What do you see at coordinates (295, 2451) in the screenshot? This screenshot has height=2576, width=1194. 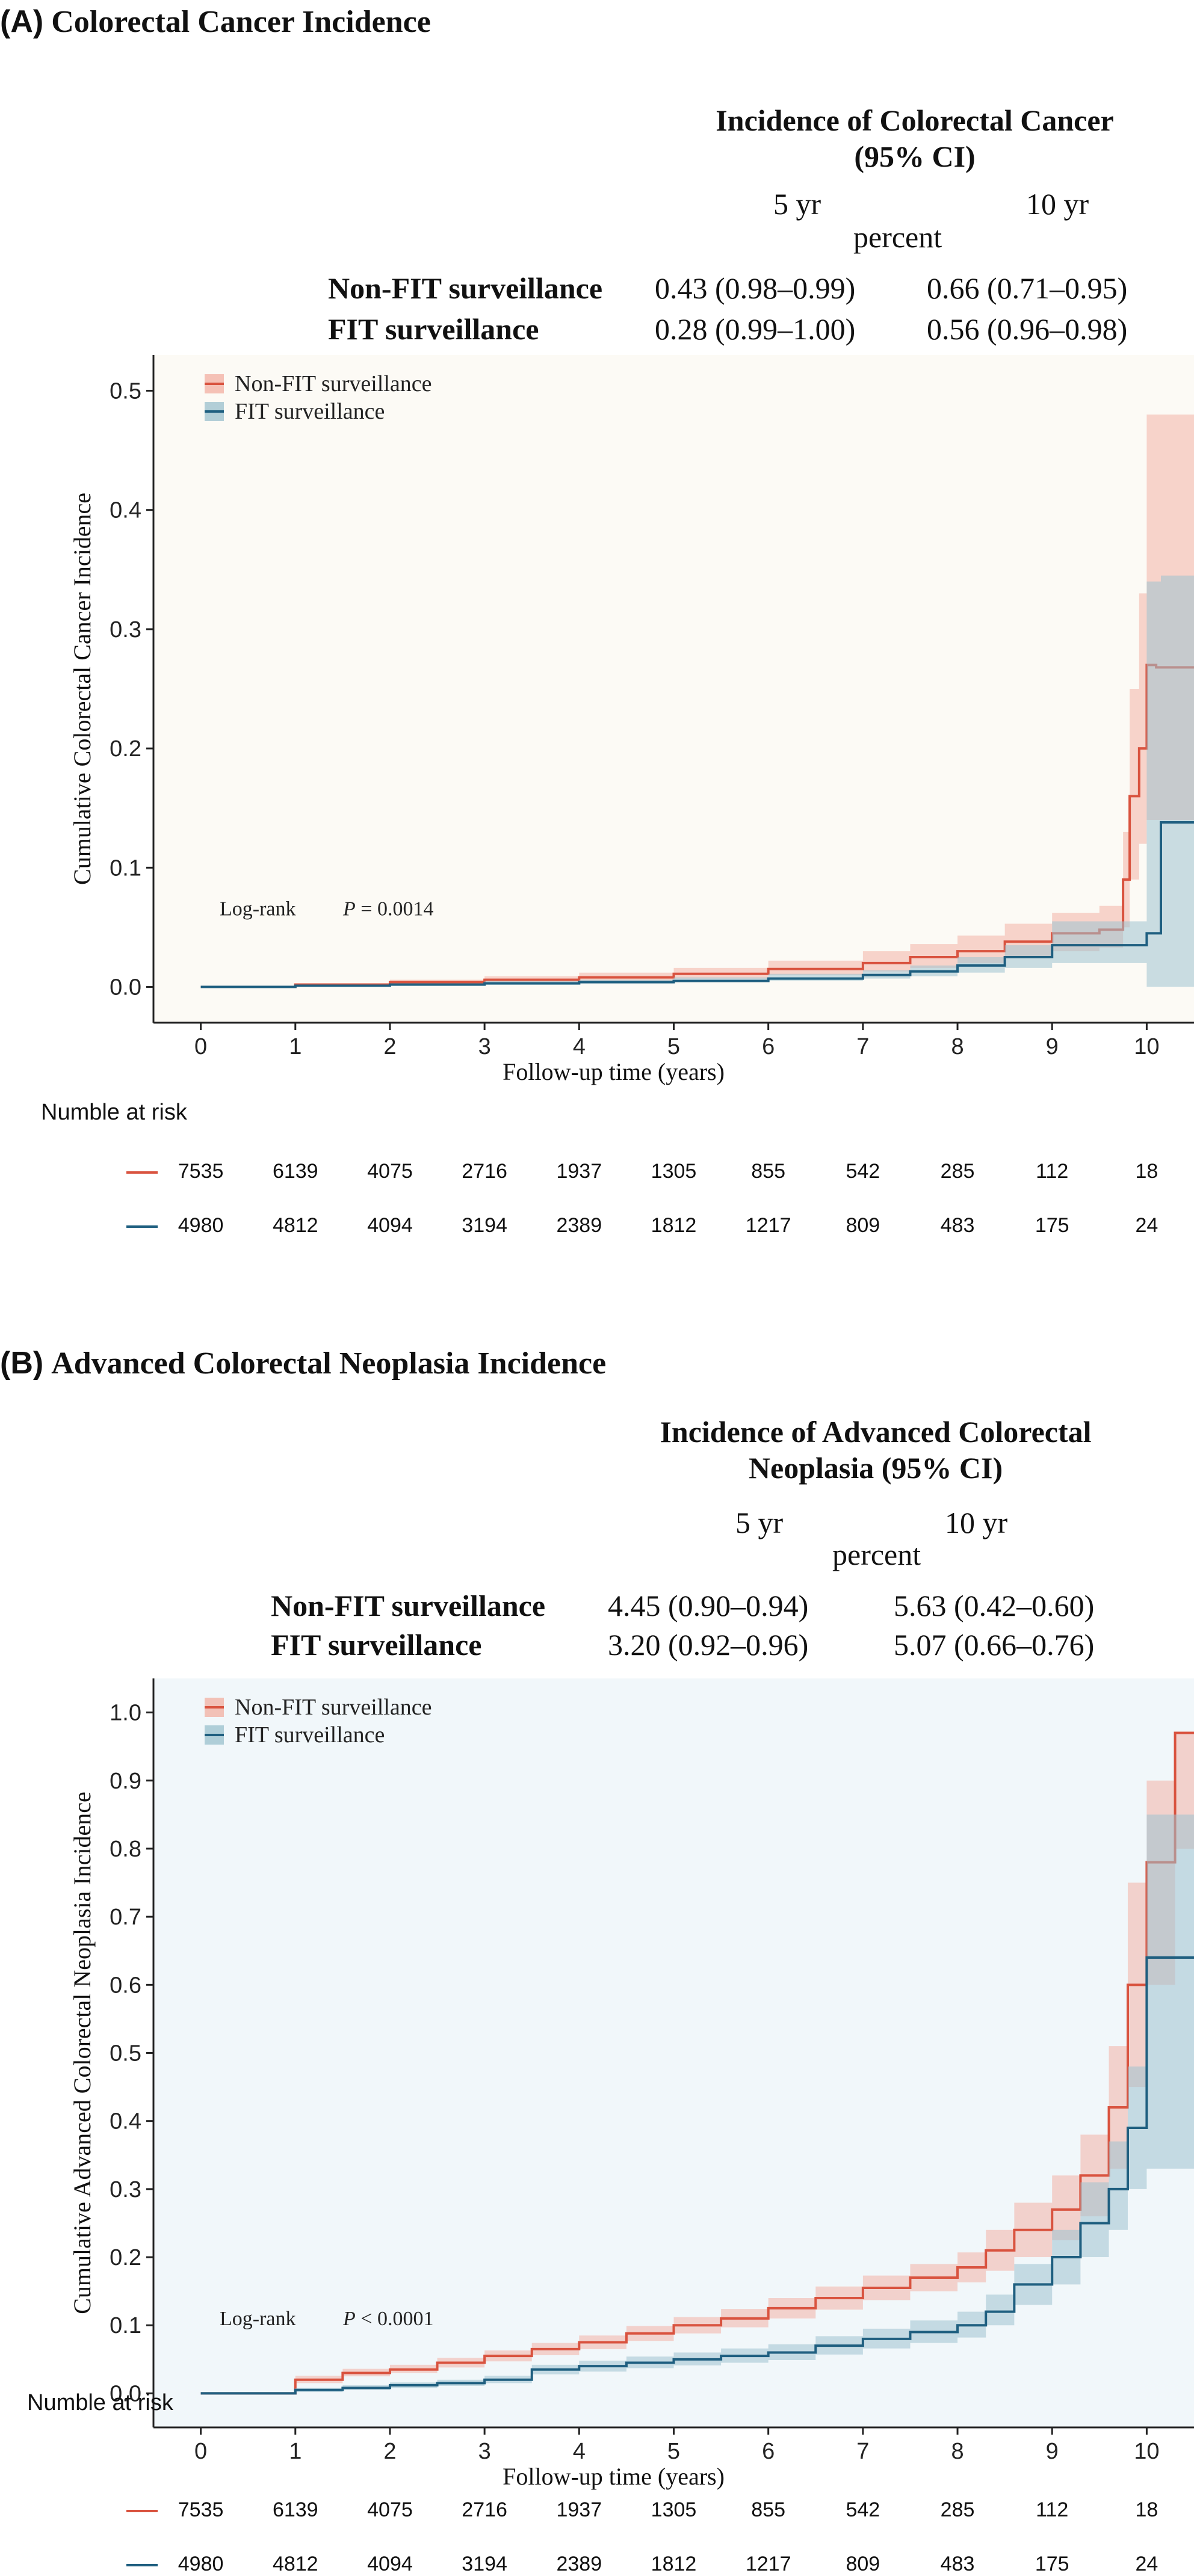 I see `x-tick-label: 1` at bounding box center [295, 2451].